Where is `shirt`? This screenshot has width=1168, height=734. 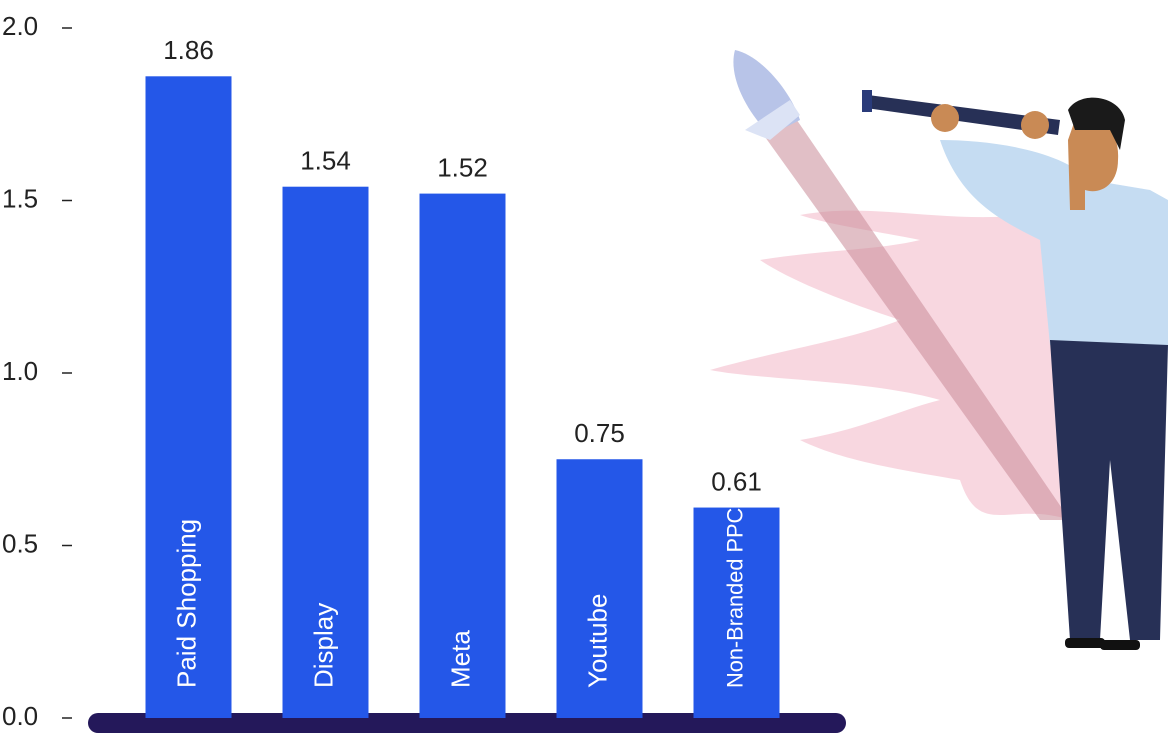 shirt is located at coordinates (1054, 245).